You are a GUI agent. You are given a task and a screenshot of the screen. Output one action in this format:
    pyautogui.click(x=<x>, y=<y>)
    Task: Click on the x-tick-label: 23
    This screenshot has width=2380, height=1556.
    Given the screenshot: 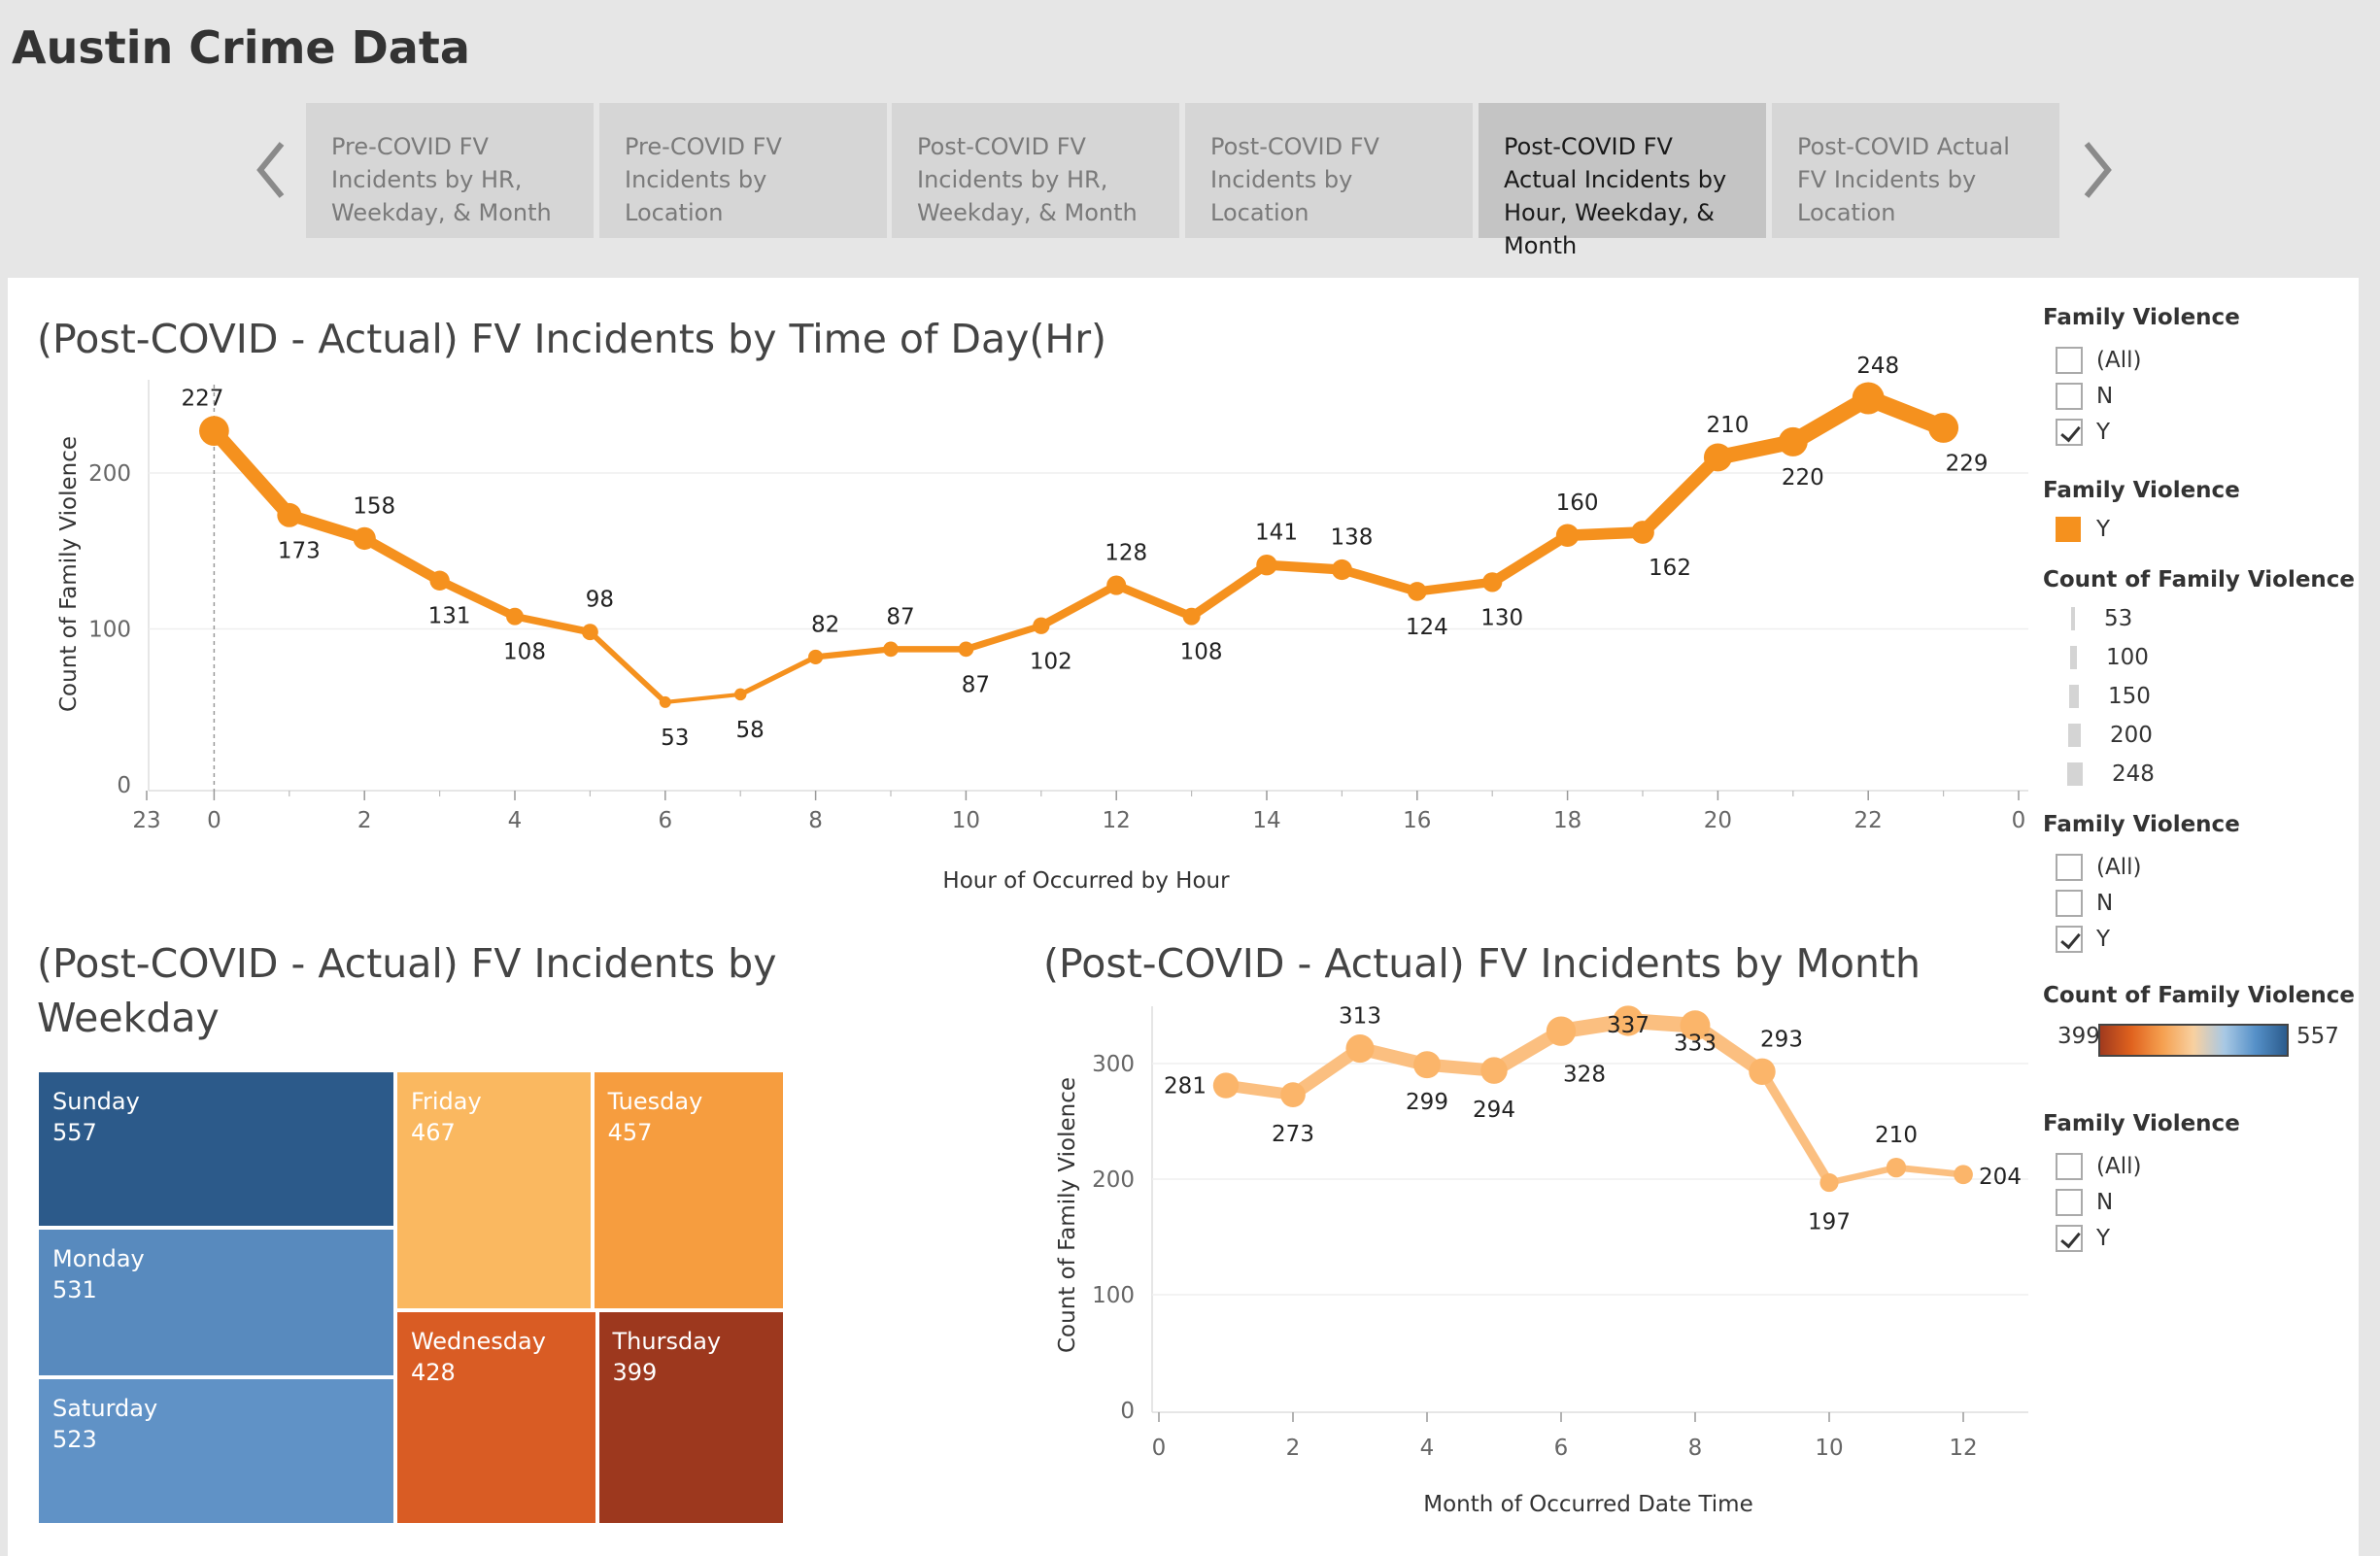 What is the action you would take?
    pyautogui.click(x=146, y=820)
    